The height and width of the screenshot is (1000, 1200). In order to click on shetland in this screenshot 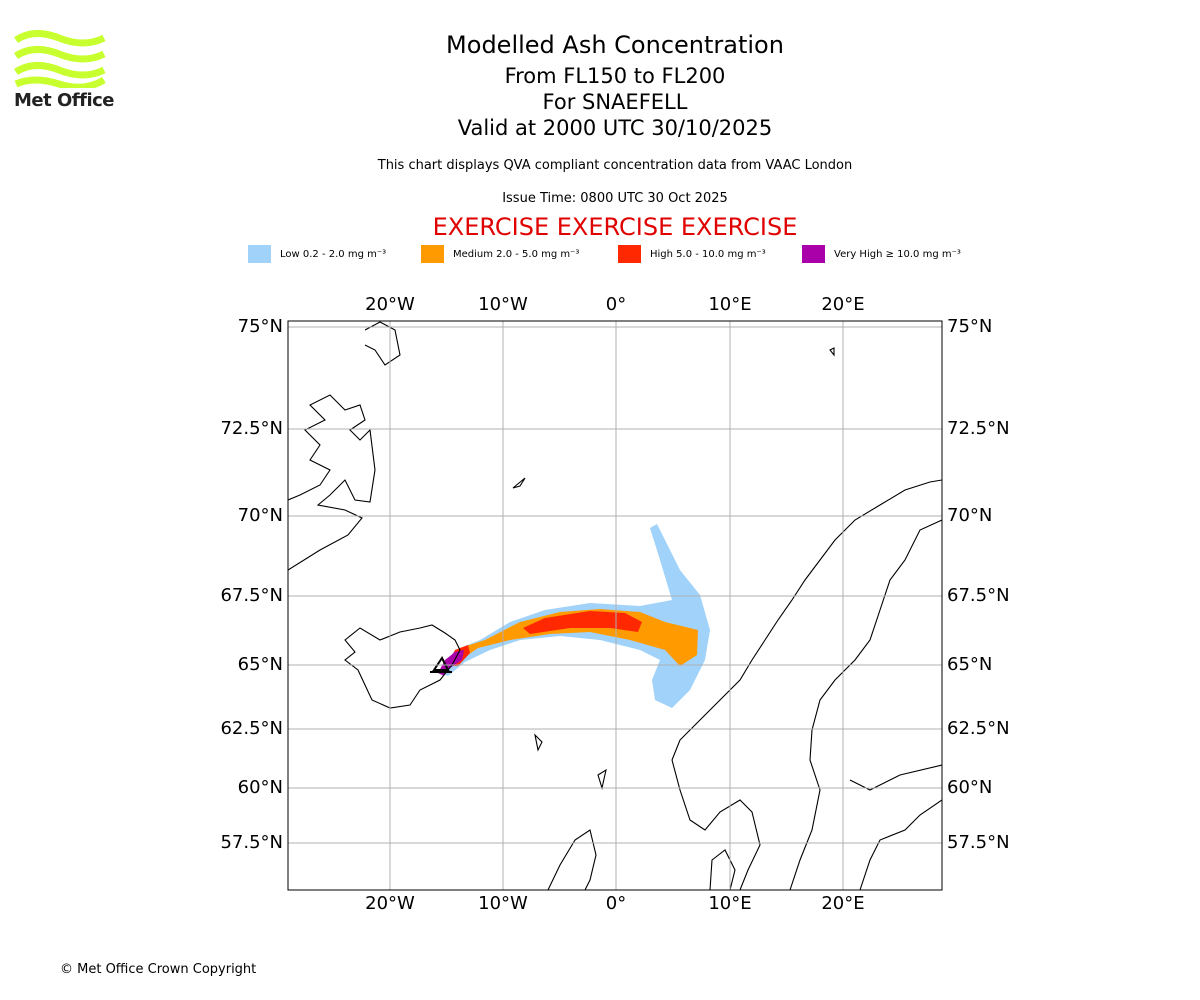, I will do `click(602, 779)`.